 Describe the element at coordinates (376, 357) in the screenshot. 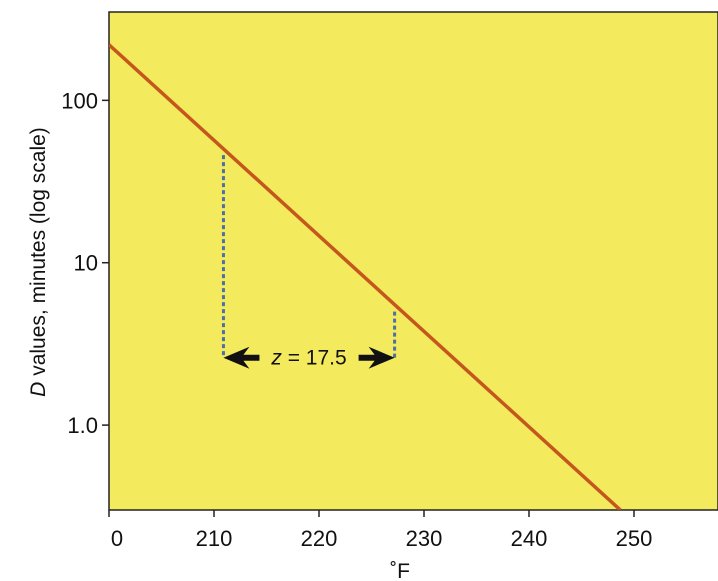

I see `arrow-right-icon` at that location.